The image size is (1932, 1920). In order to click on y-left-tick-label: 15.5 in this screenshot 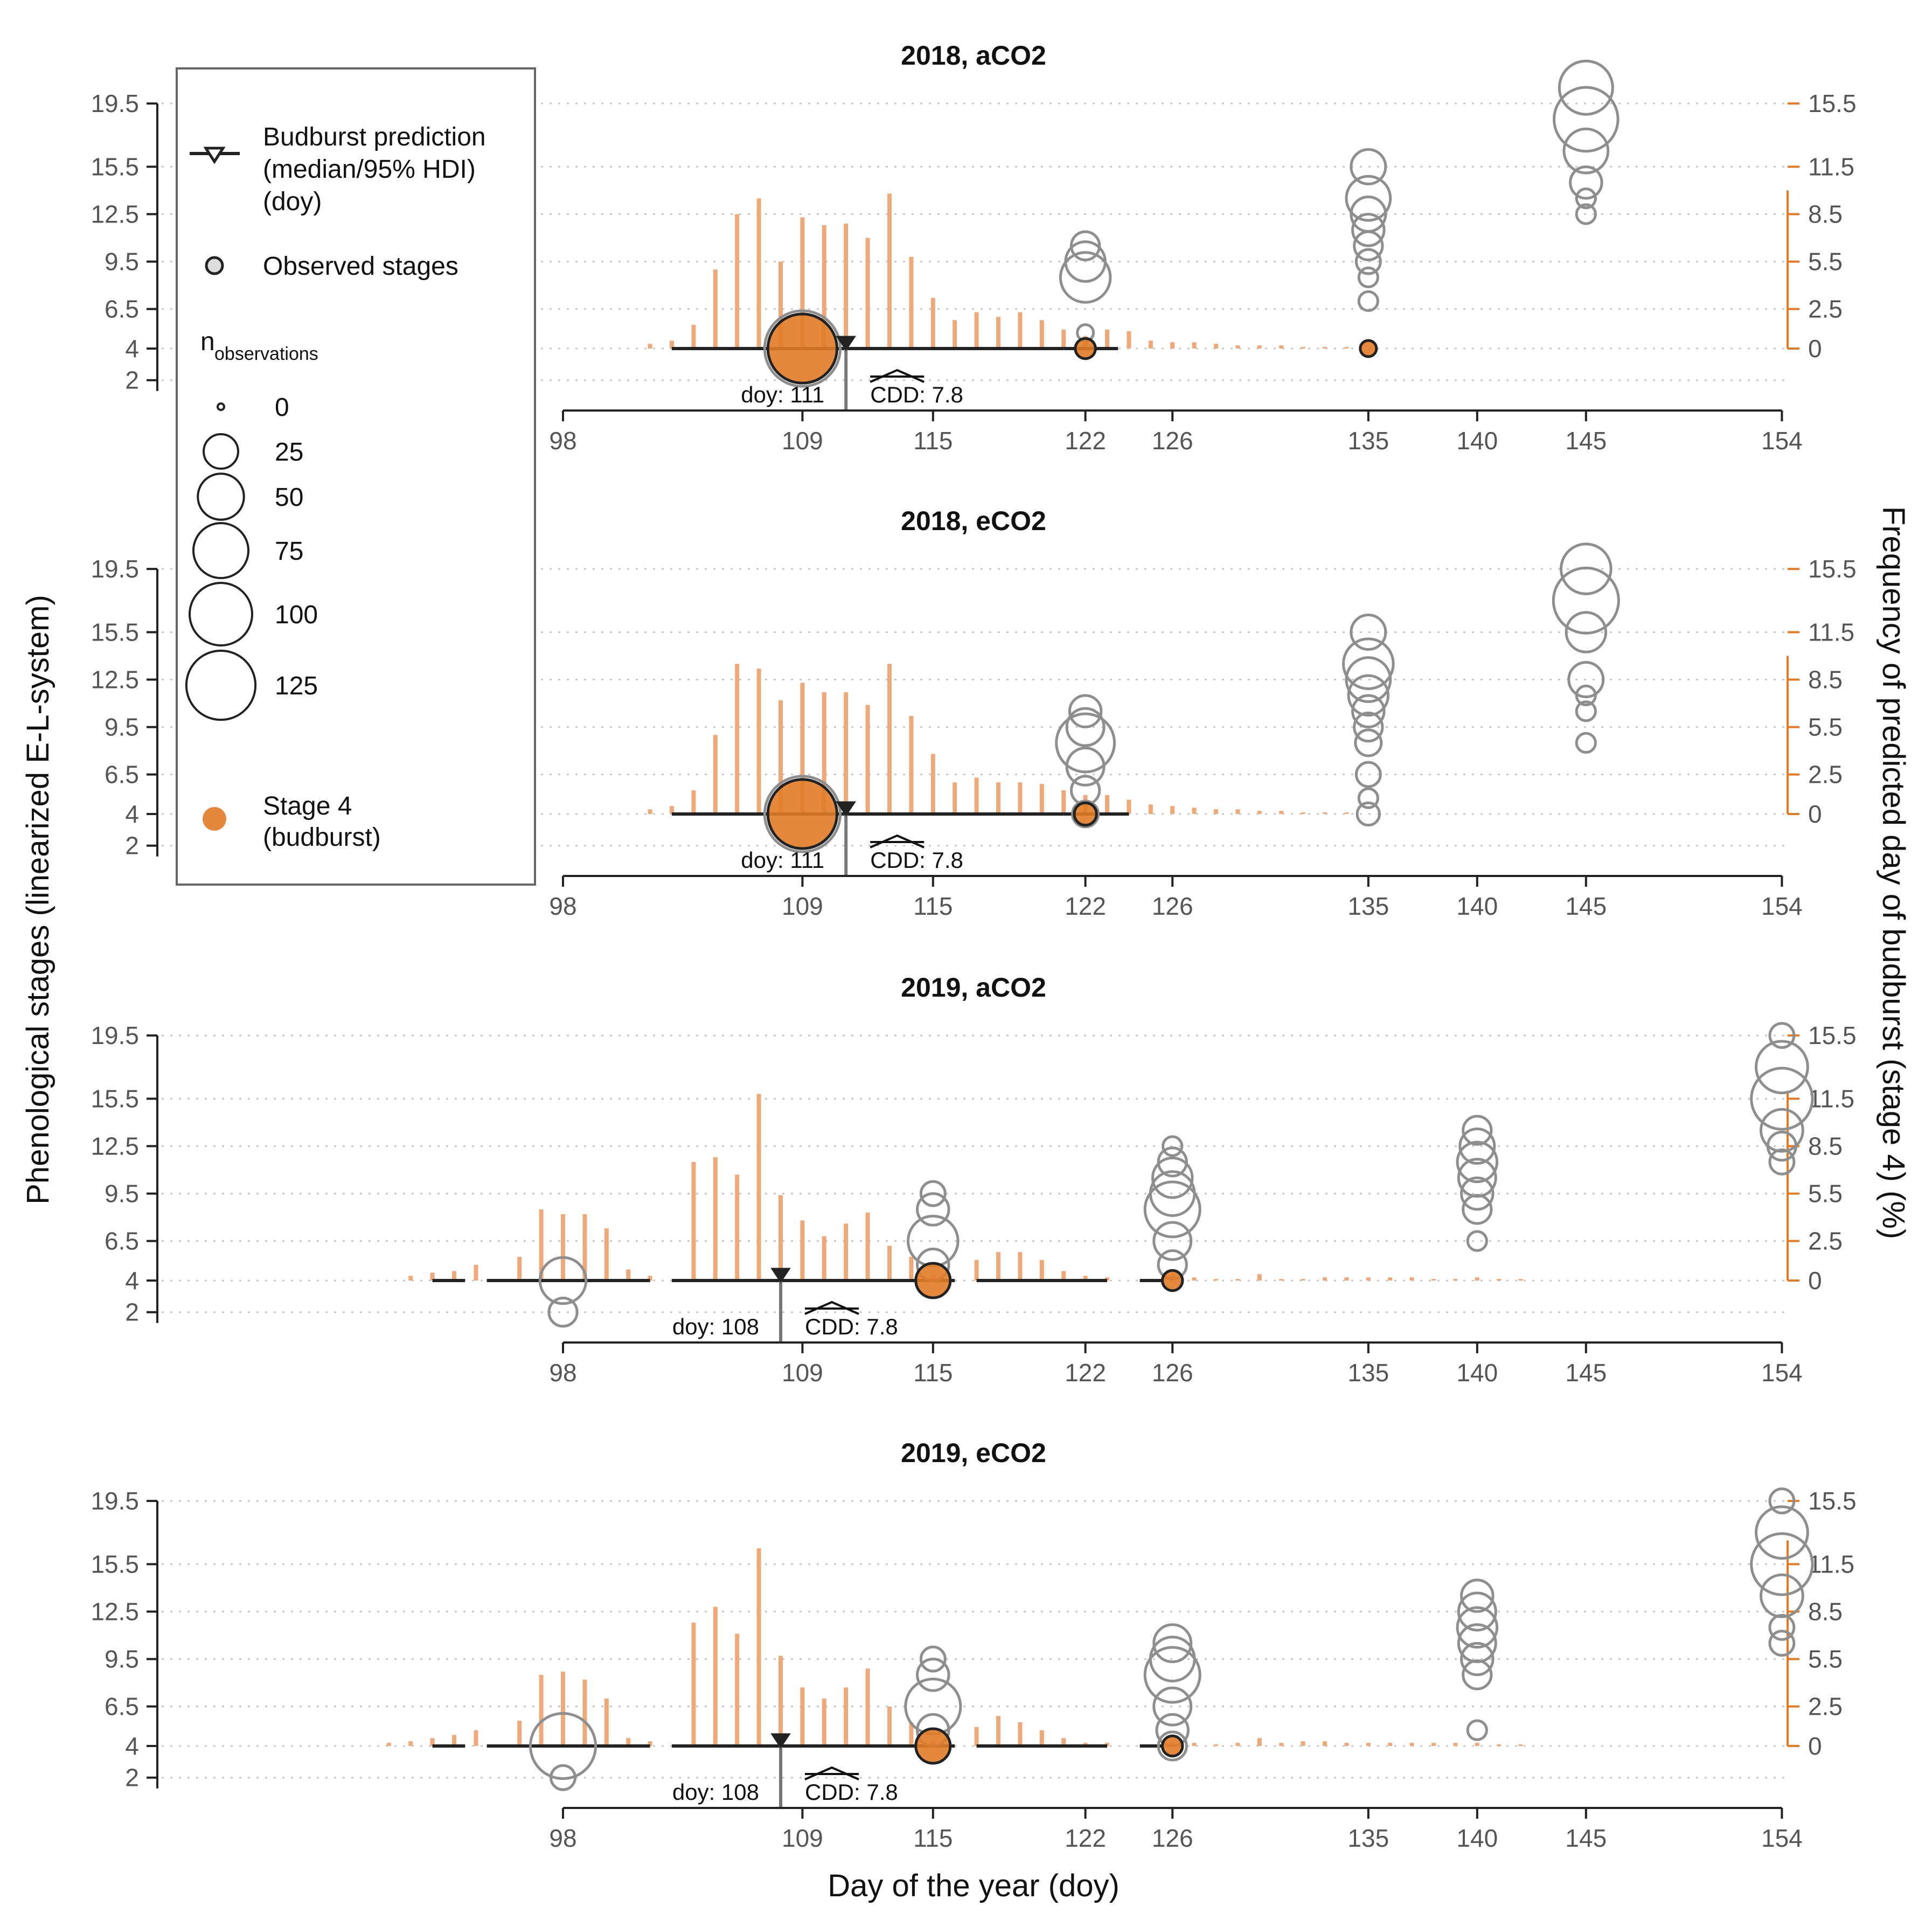, I will do `click(115, 632)`.